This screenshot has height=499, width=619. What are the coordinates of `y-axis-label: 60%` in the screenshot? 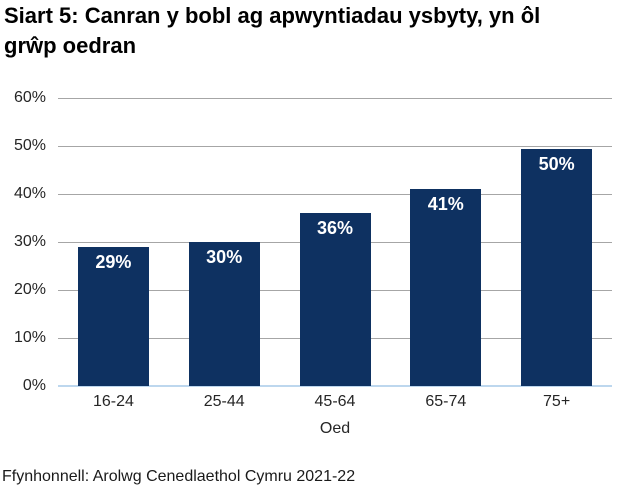 It's located at (29, 97).